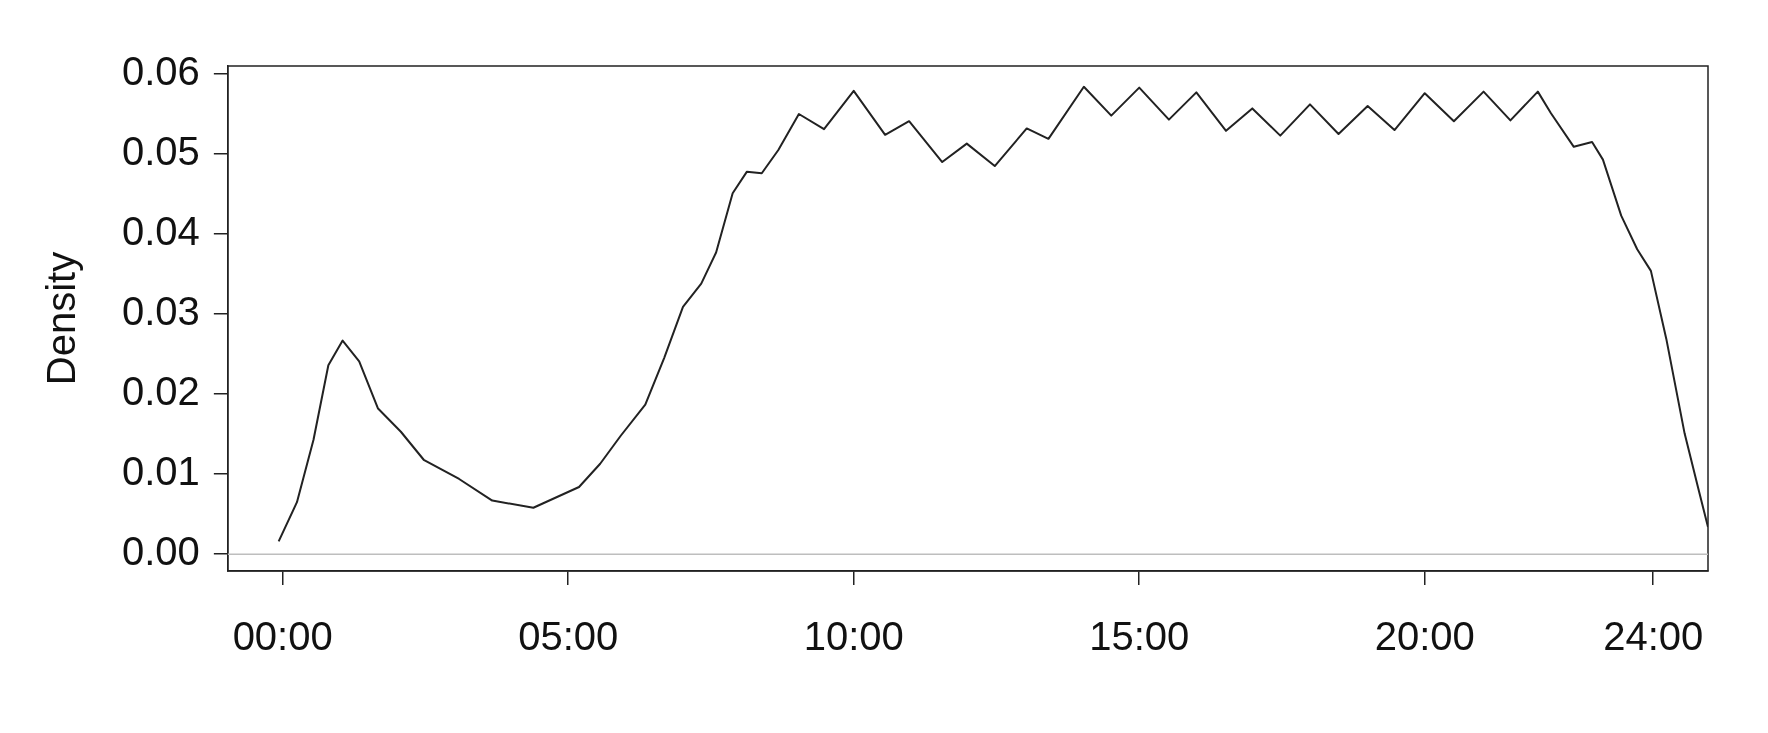  What do you see at coordinates (1653, 636) in the screenshot?
I see `x-tick-label: 24:00` at bounding box center [1653, 636].